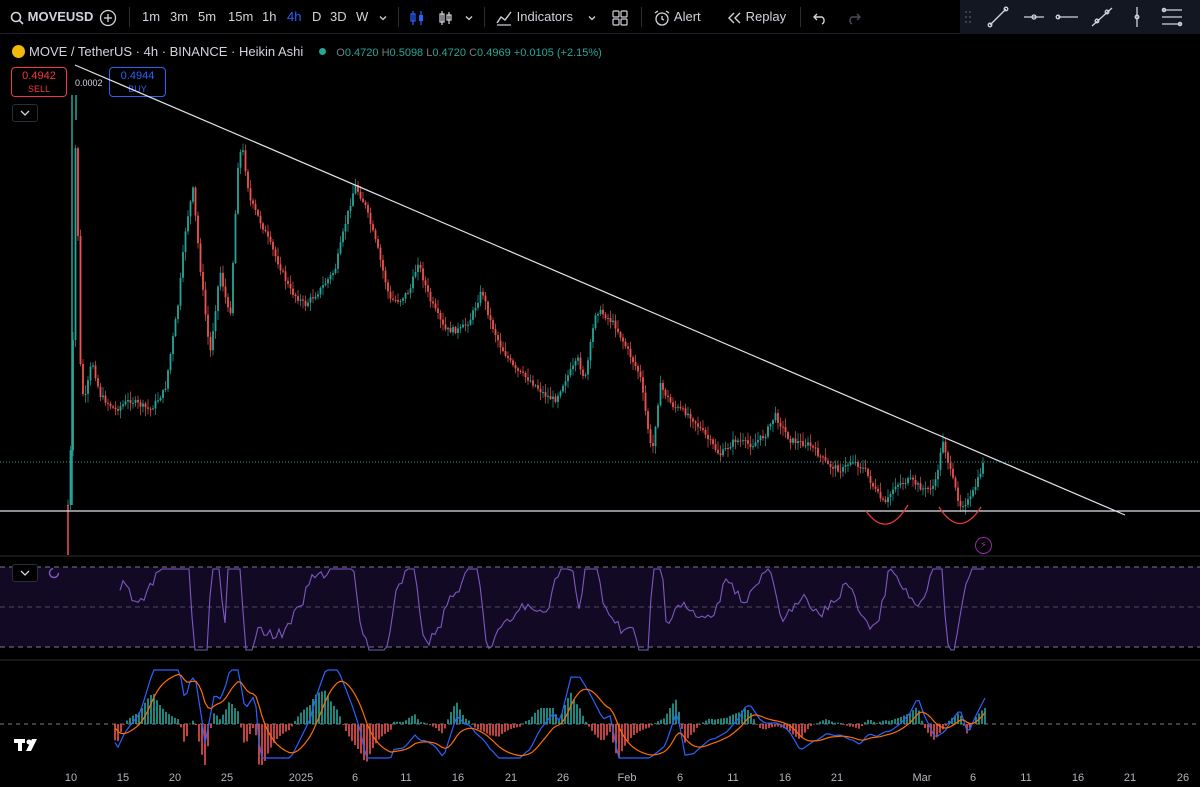 The width and height of the screenshot is (1200, 787). What do you see at coordinates (317, 16) in the screenshot?
I see `interval-d: D` at bounding box center [317, 16].